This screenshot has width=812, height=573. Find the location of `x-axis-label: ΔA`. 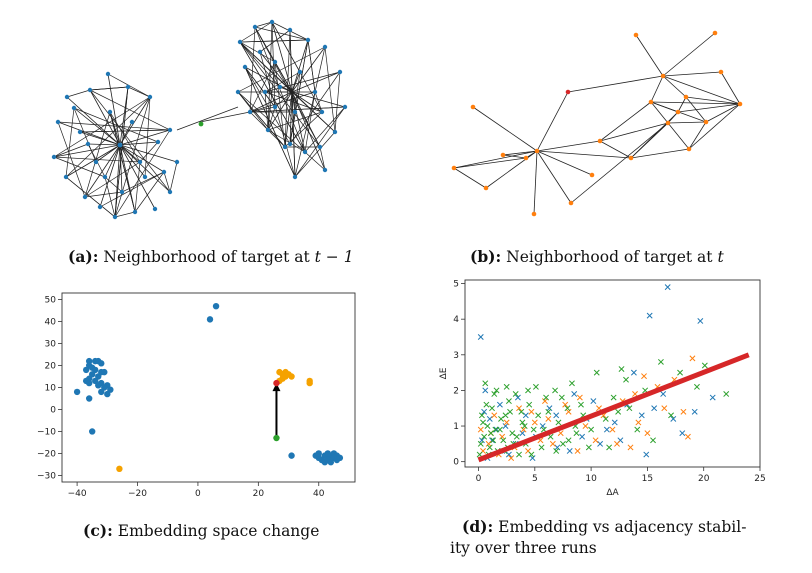

x-axis-label: ΔA is located at coordinates (612, 493).